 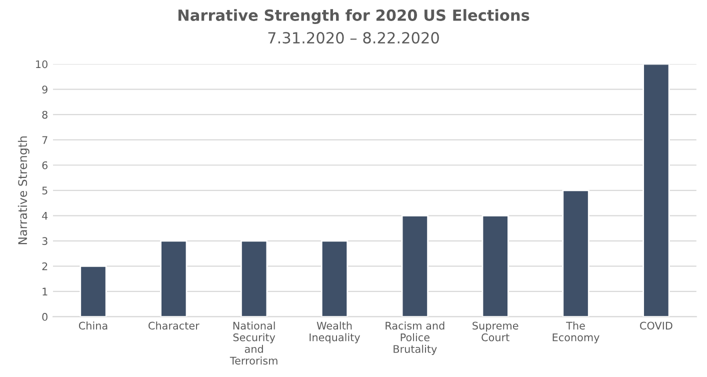 I want to click on chart-title: Narrative Strength for 2020 US Elections, so click(x=354, y=16).